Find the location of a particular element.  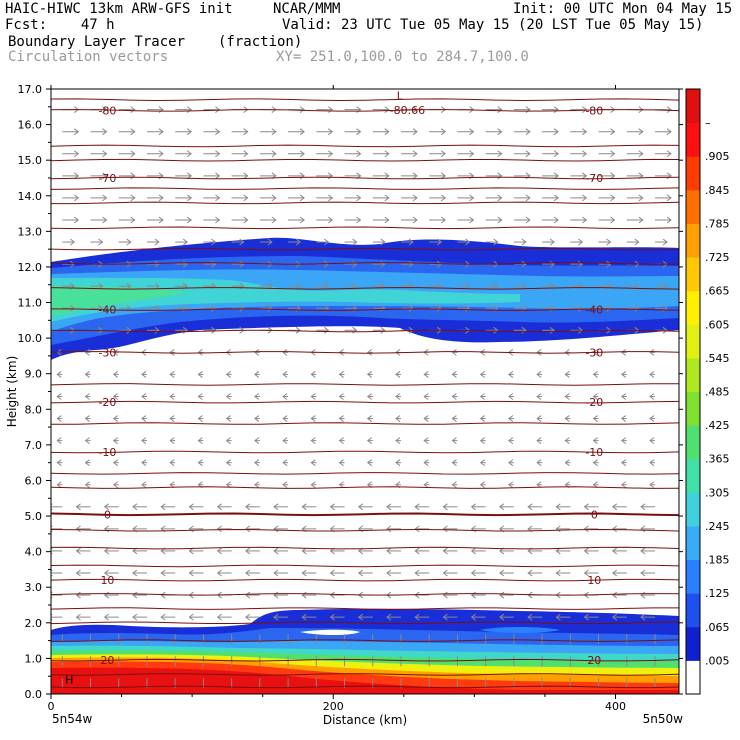

y-tick-label: 11.0 is located at coordinates (30, 303).